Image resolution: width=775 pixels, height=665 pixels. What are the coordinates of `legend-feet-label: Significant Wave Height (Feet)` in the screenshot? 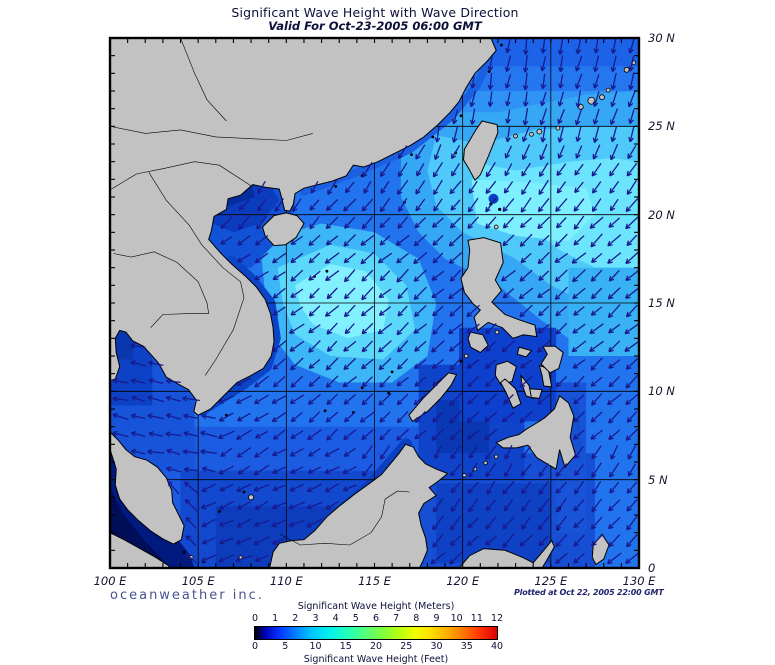 It's located at (376, 659).